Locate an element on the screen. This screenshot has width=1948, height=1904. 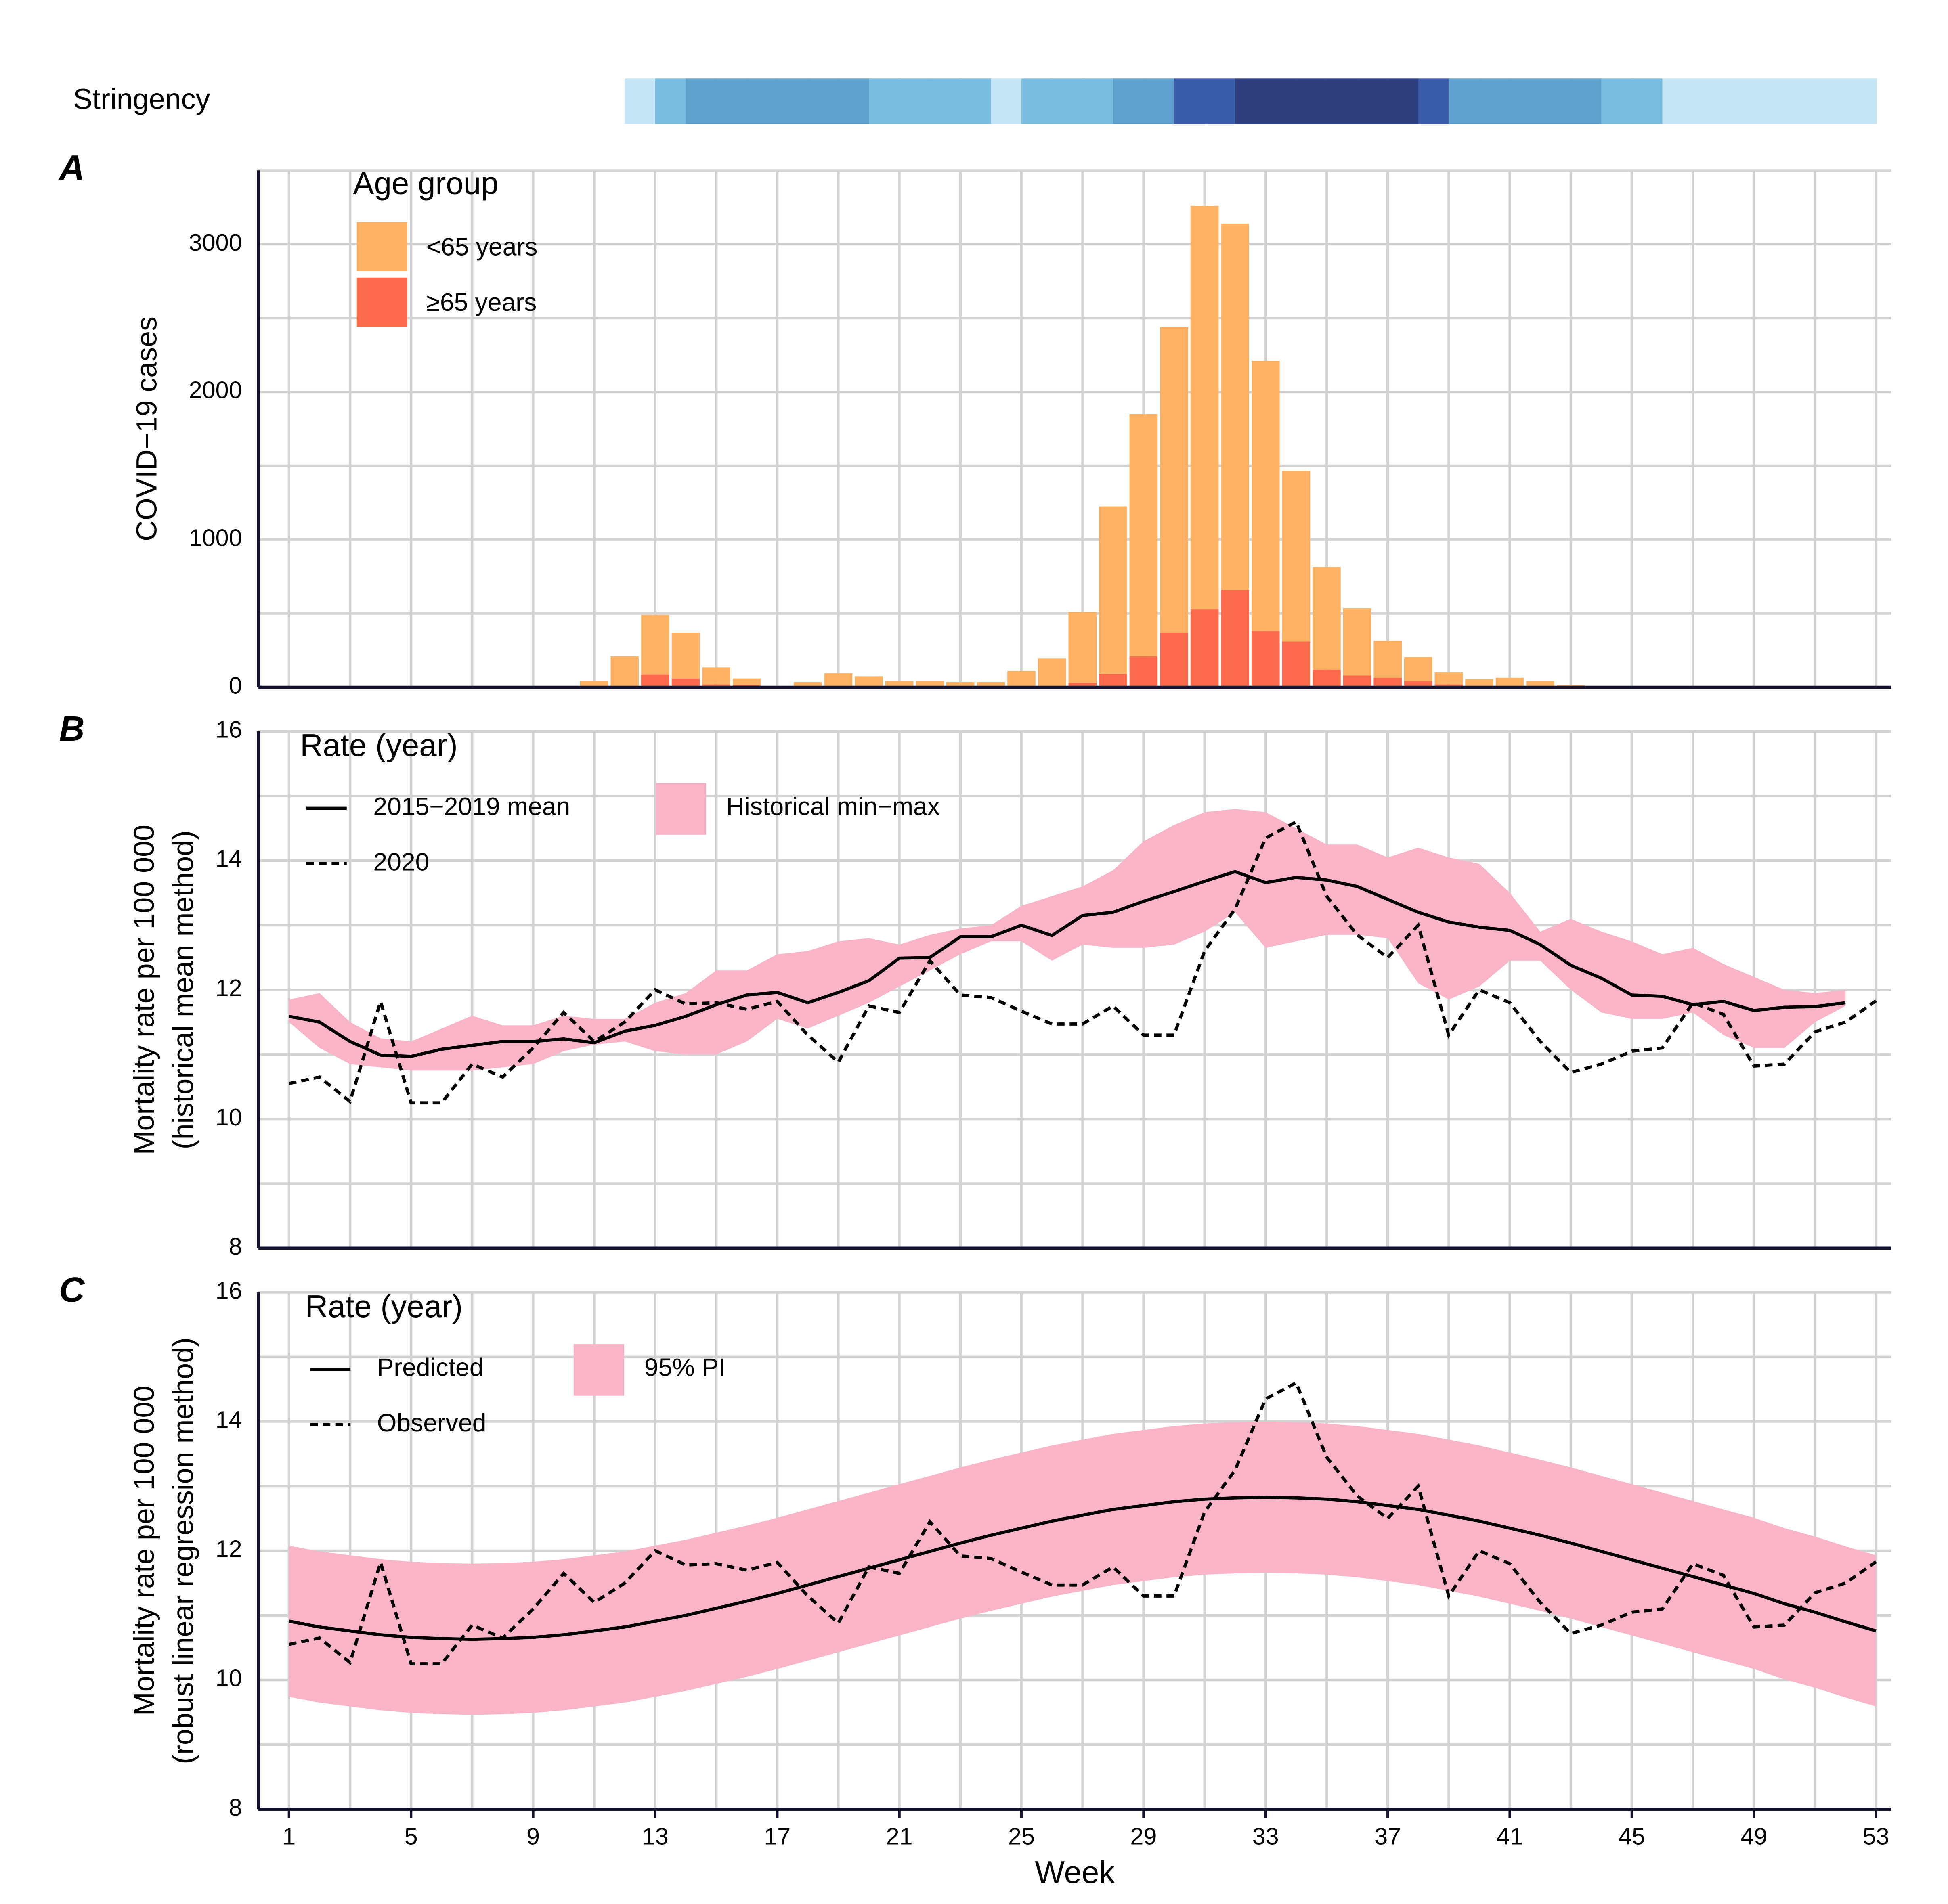
band is located at coordinates (1067, 940).